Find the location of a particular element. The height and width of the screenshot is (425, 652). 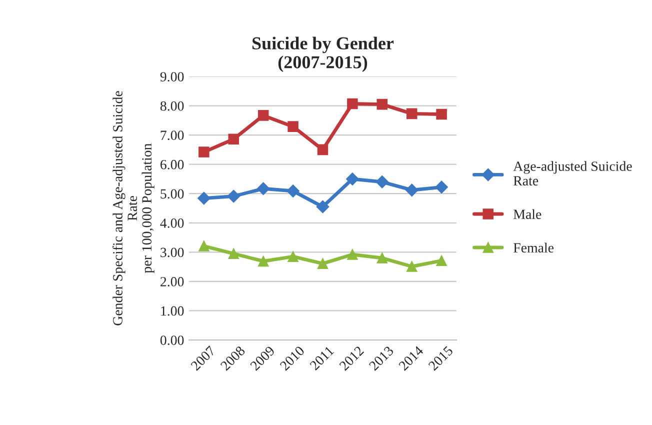

legend-label: Age-adjusted Suicide Rate is located at coordinates (572, 173).